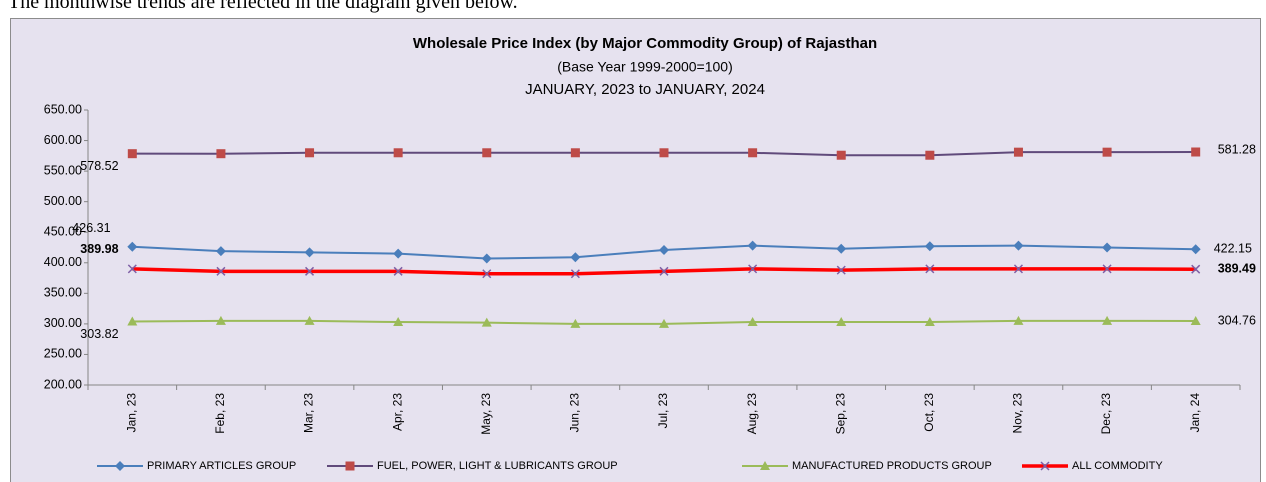 This screenshot has width=1266, height=482. Describe the element at coordinates (99, 249) in the screenshot. I see `data-label: 389.98` at that location.